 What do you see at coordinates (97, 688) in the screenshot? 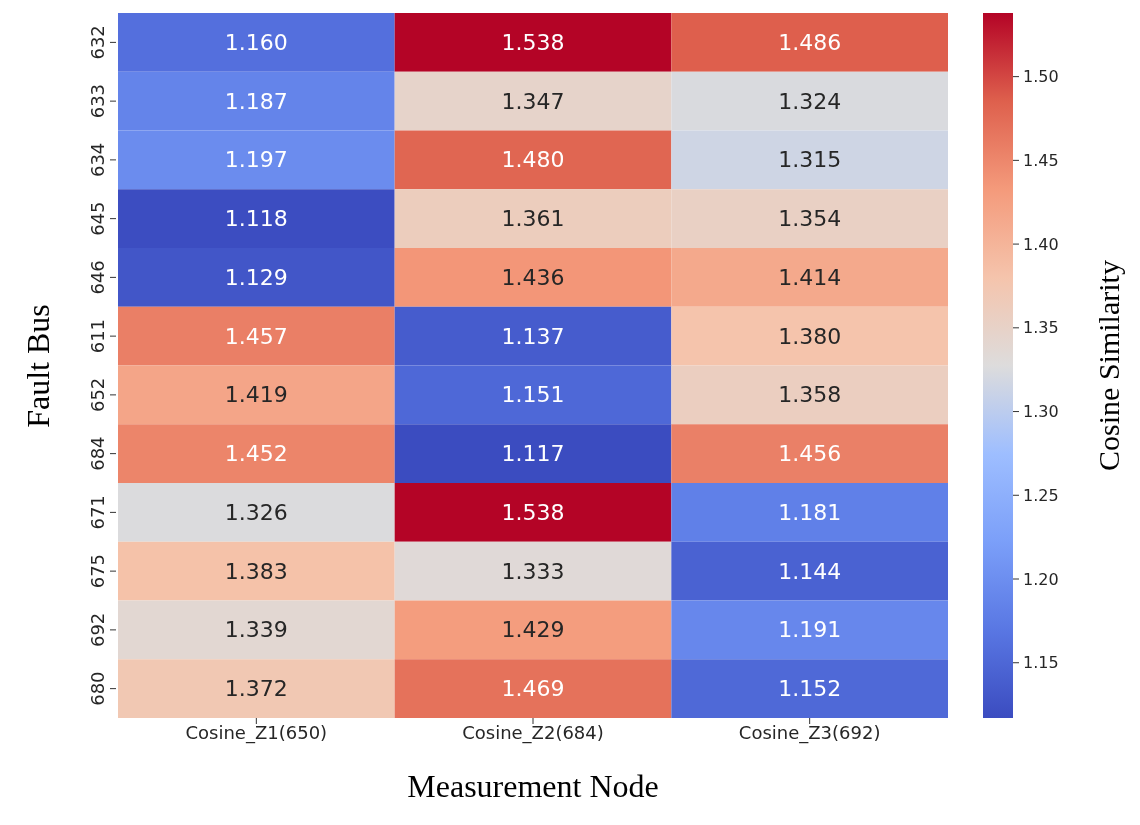
I see `y-tick-label: 680` at bounding box center [97, 688].